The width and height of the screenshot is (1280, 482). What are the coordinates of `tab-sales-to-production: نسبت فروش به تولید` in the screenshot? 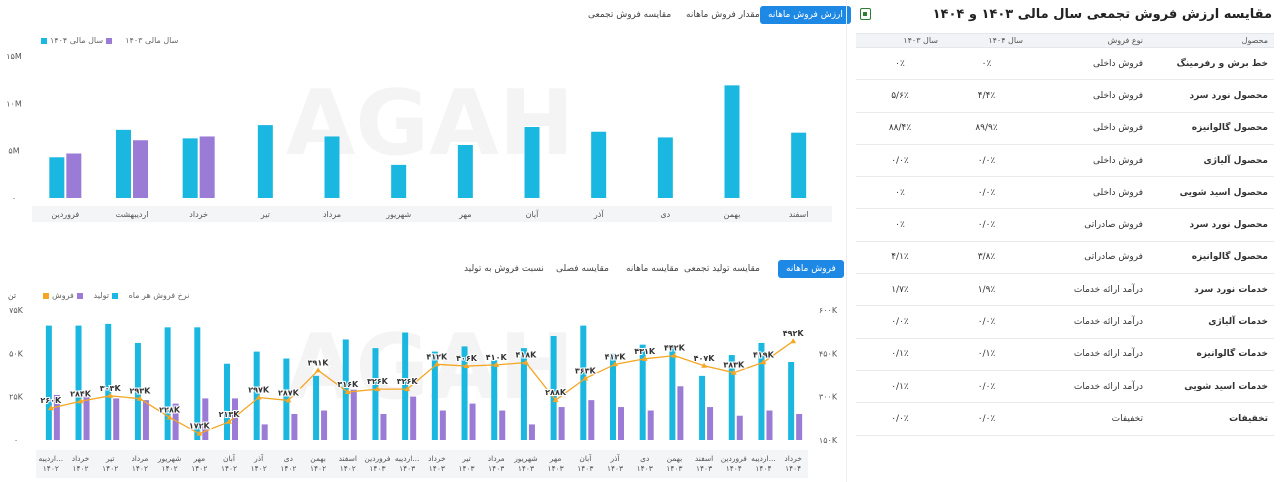 It's located at (504, 269).